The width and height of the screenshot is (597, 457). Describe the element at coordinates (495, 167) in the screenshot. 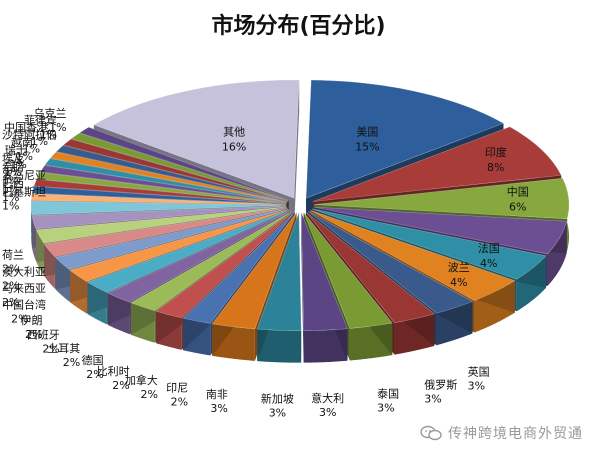

I see `slice-value-label: 8%` at that location.